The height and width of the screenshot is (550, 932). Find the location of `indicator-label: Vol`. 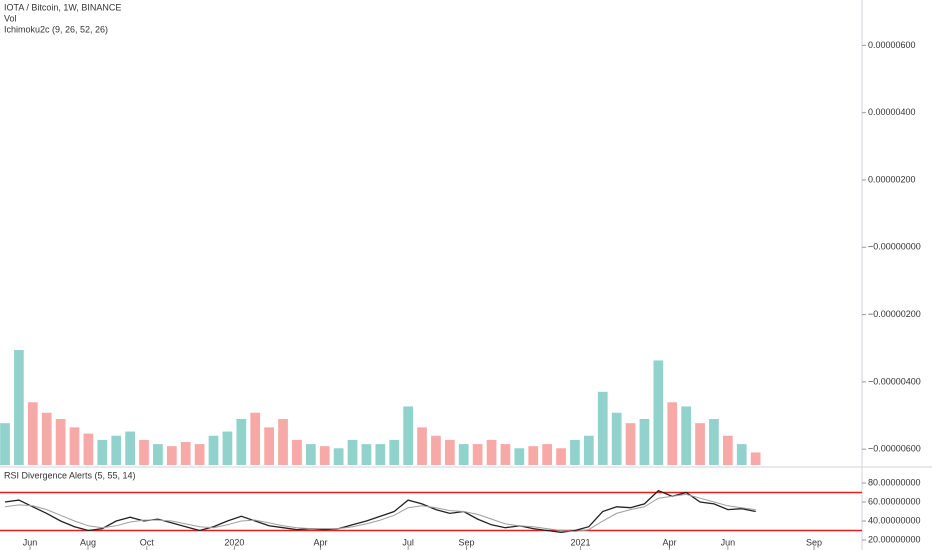

indicator-label: Vol is located at coordinates (10, 18).